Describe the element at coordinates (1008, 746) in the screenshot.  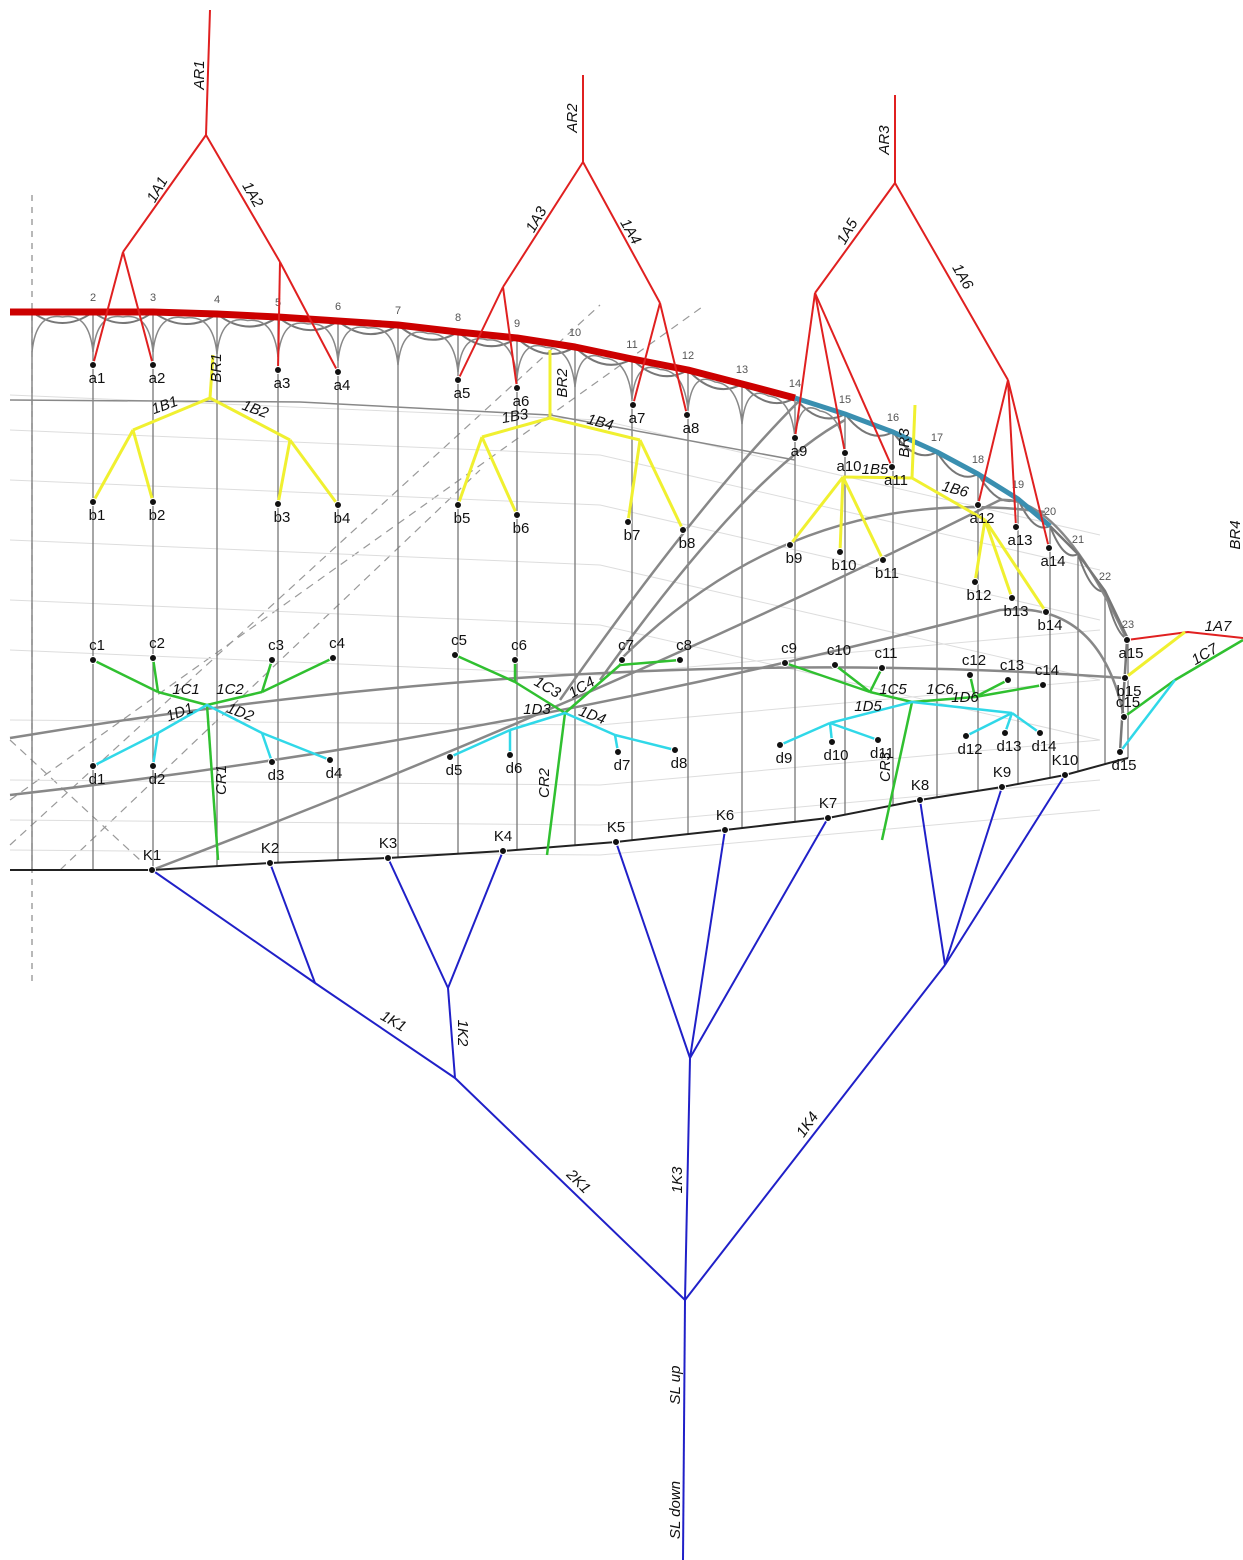
I see `label: d13` at that location.